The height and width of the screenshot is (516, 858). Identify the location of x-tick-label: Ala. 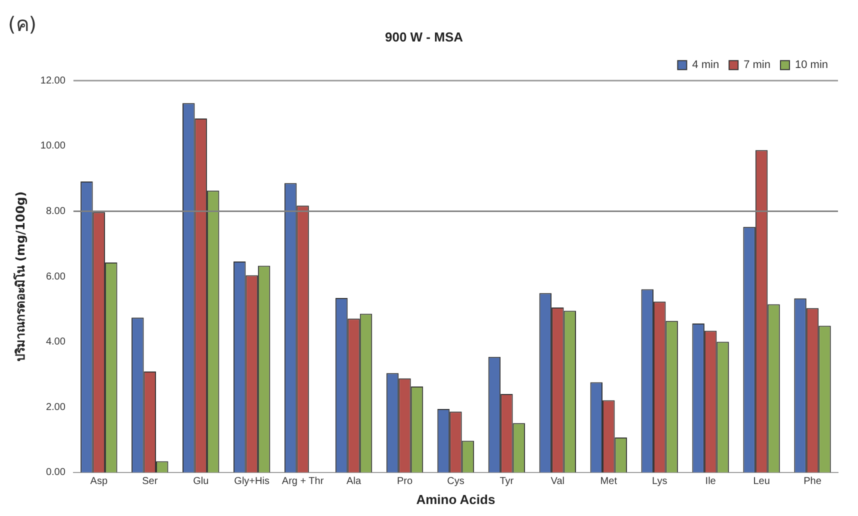
(354, 482).